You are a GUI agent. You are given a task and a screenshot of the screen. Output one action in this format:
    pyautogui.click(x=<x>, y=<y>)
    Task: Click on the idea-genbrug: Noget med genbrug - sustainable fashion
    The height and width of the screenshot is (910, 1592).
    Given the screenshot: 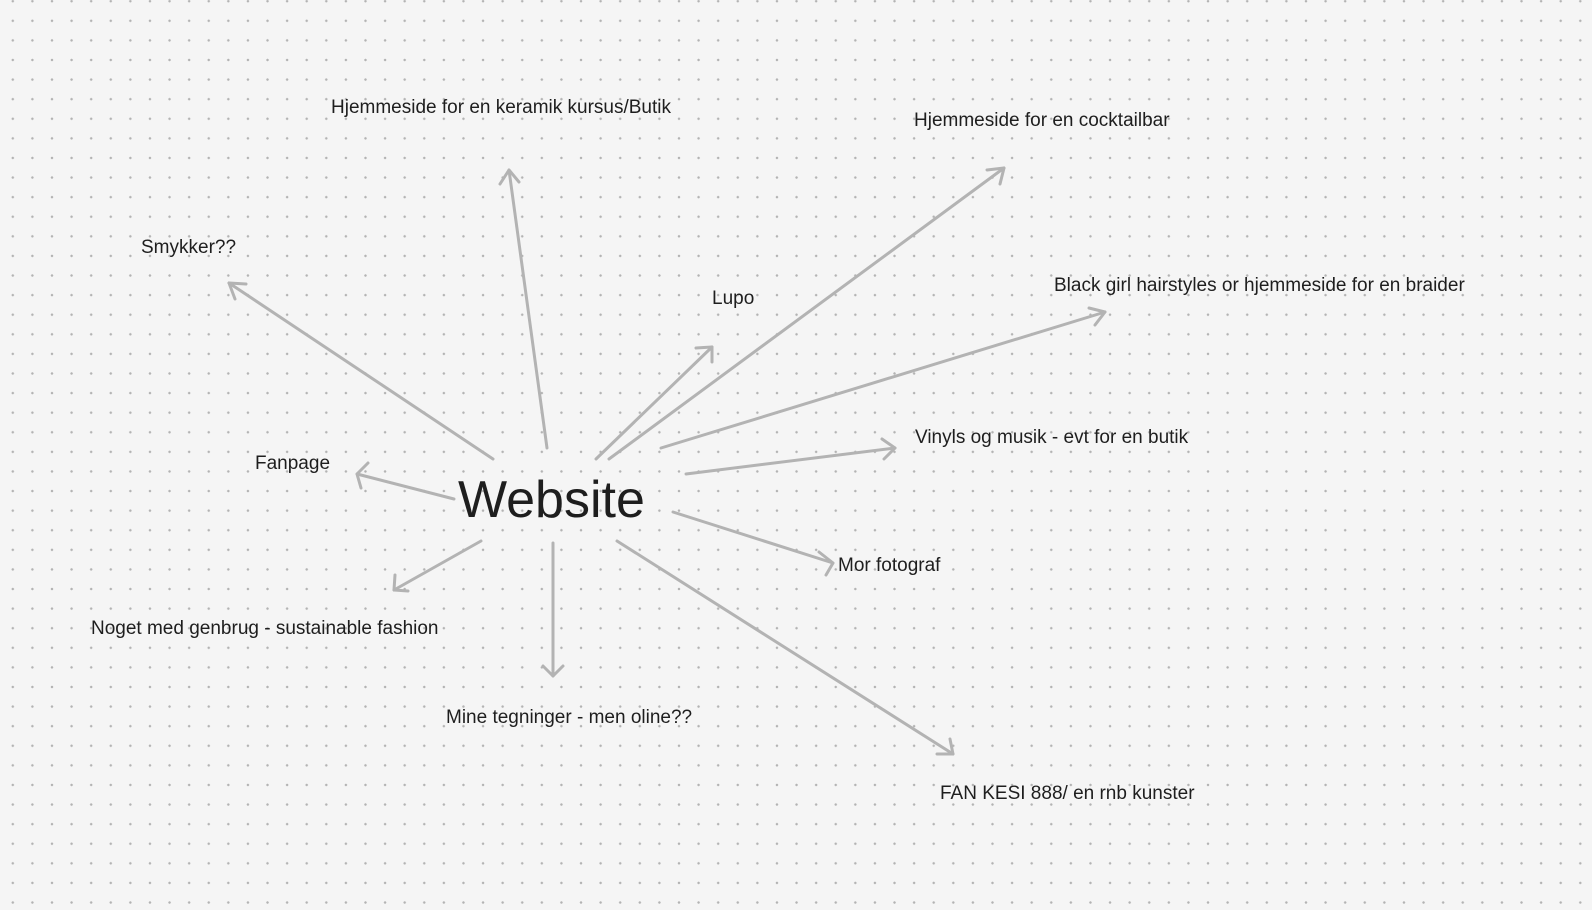 What is the action you would take?
    pyautogui.click(x=265, y=628)
    